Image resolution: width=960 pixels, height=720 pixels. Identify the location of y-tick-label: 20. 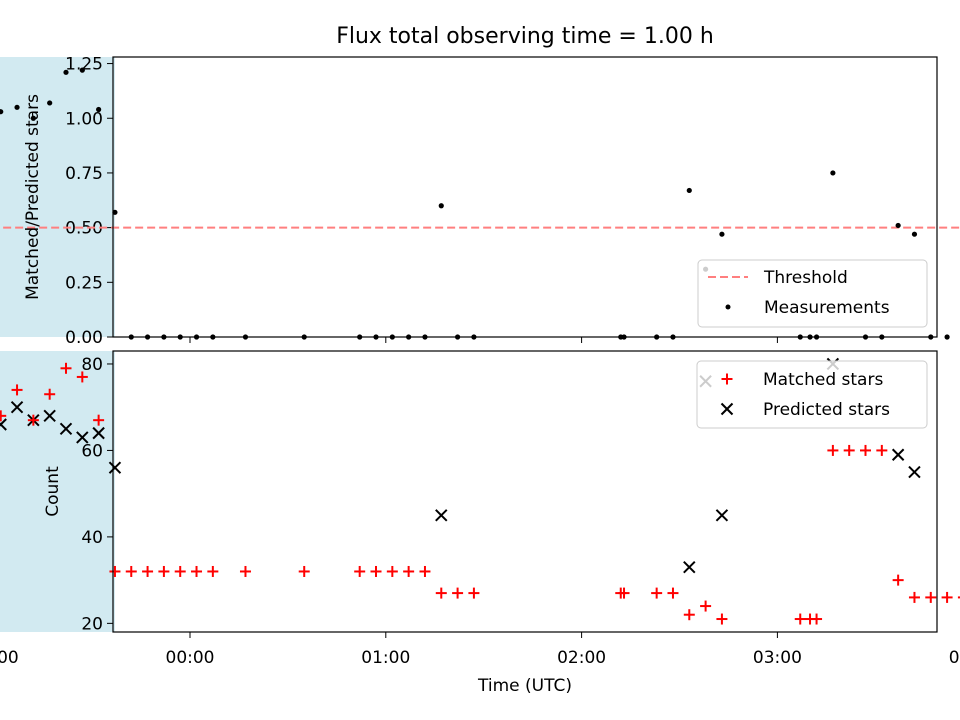
(92, 624).